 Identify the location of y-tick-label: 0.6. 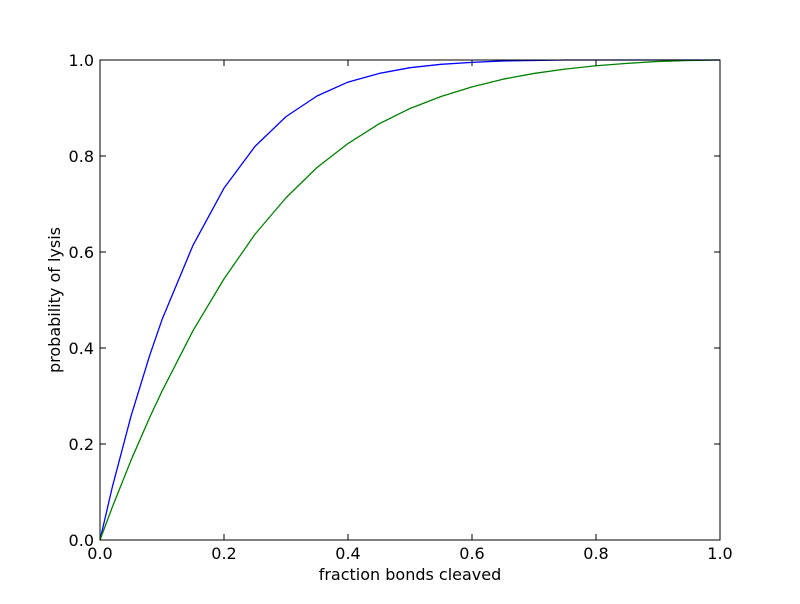
(81, 252).